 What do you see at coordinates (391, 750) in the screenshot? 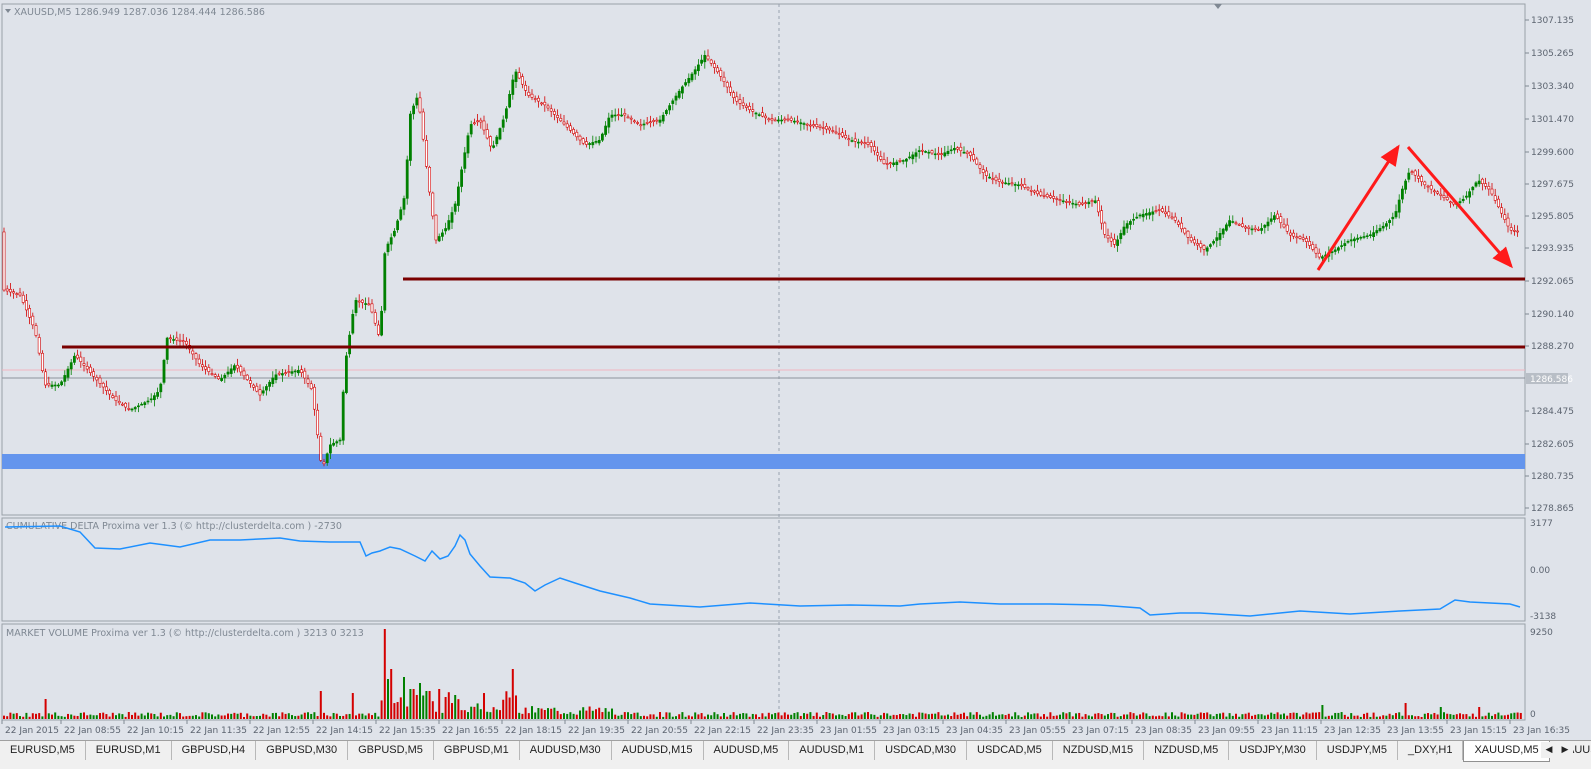
I see `chart-tab: GBPUSD,M5` at bounding box center [391, 750].